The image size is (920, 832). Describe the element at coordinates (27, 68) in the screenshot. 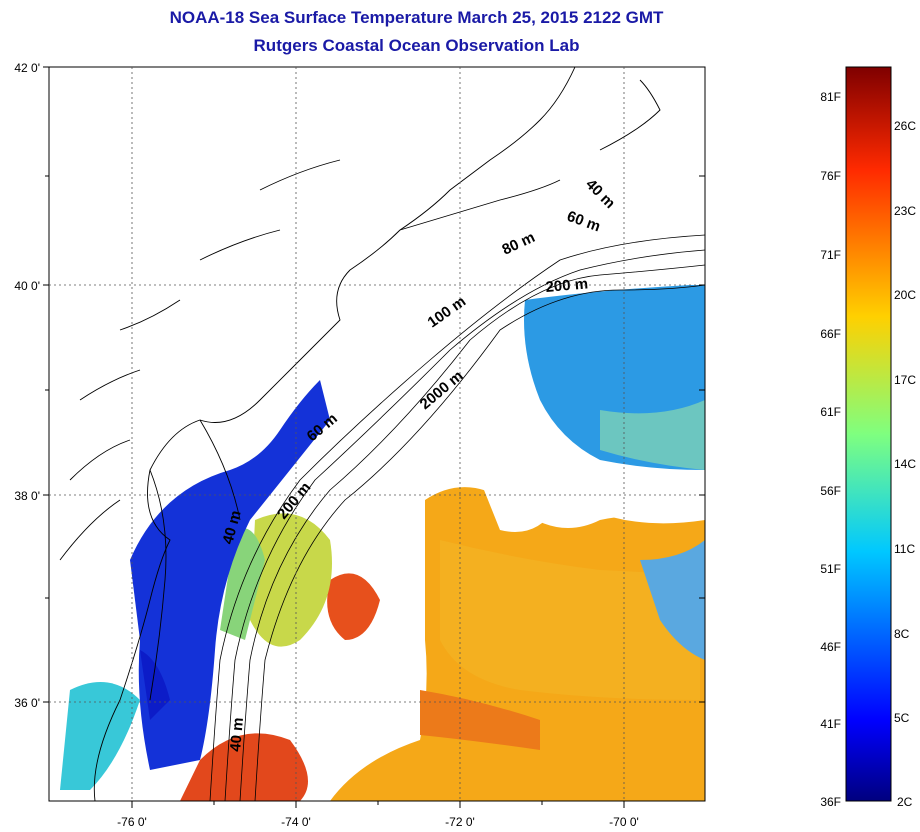

I see `lat-label: 42 0'` at that location.